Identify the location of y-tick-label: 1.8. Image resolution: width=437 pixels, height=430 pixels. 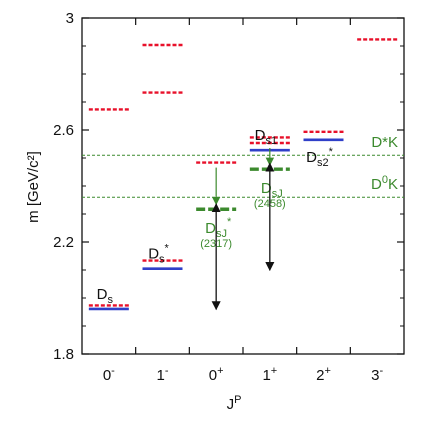
(63, 354).